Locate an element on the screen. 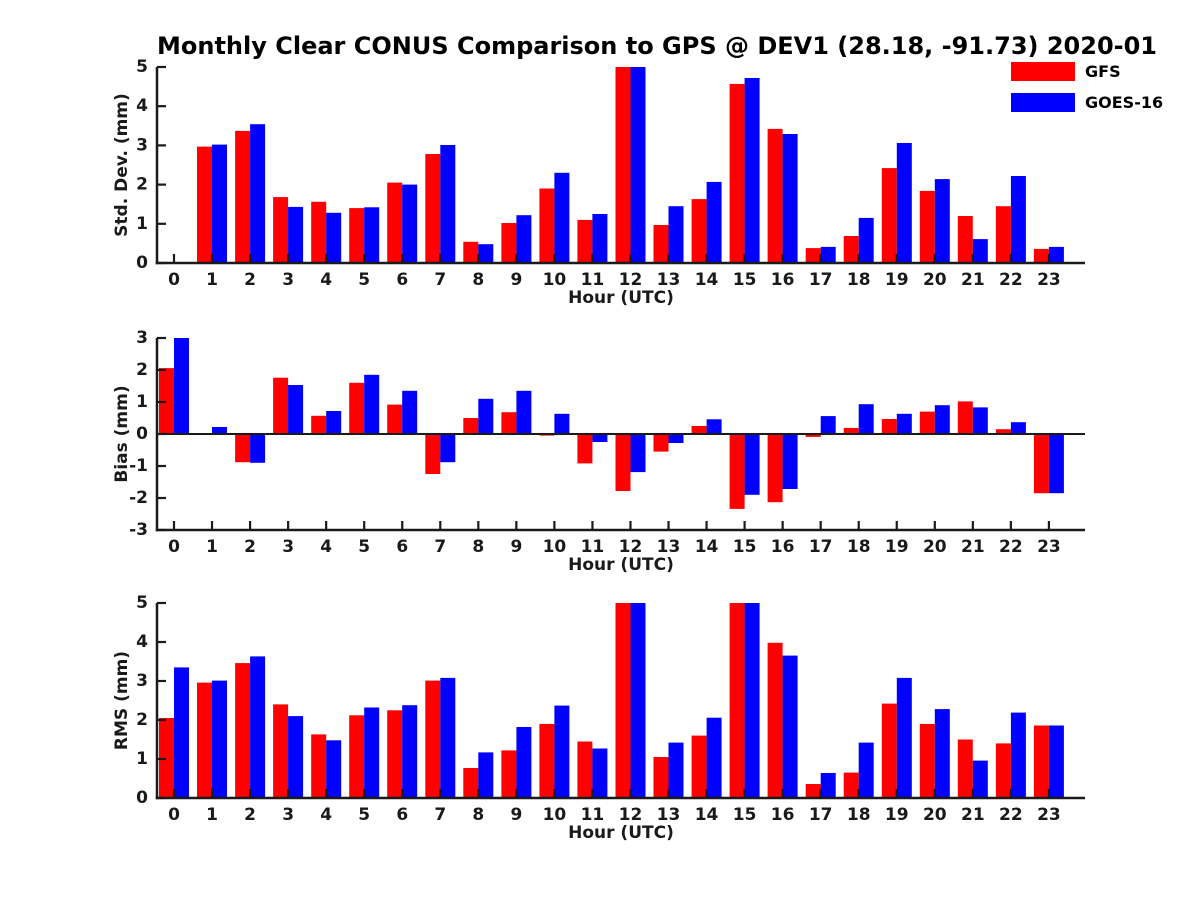 The height and width of the screenshot is (900, 1200). x-tick-label: 11 is located at coordinates (593, 815).